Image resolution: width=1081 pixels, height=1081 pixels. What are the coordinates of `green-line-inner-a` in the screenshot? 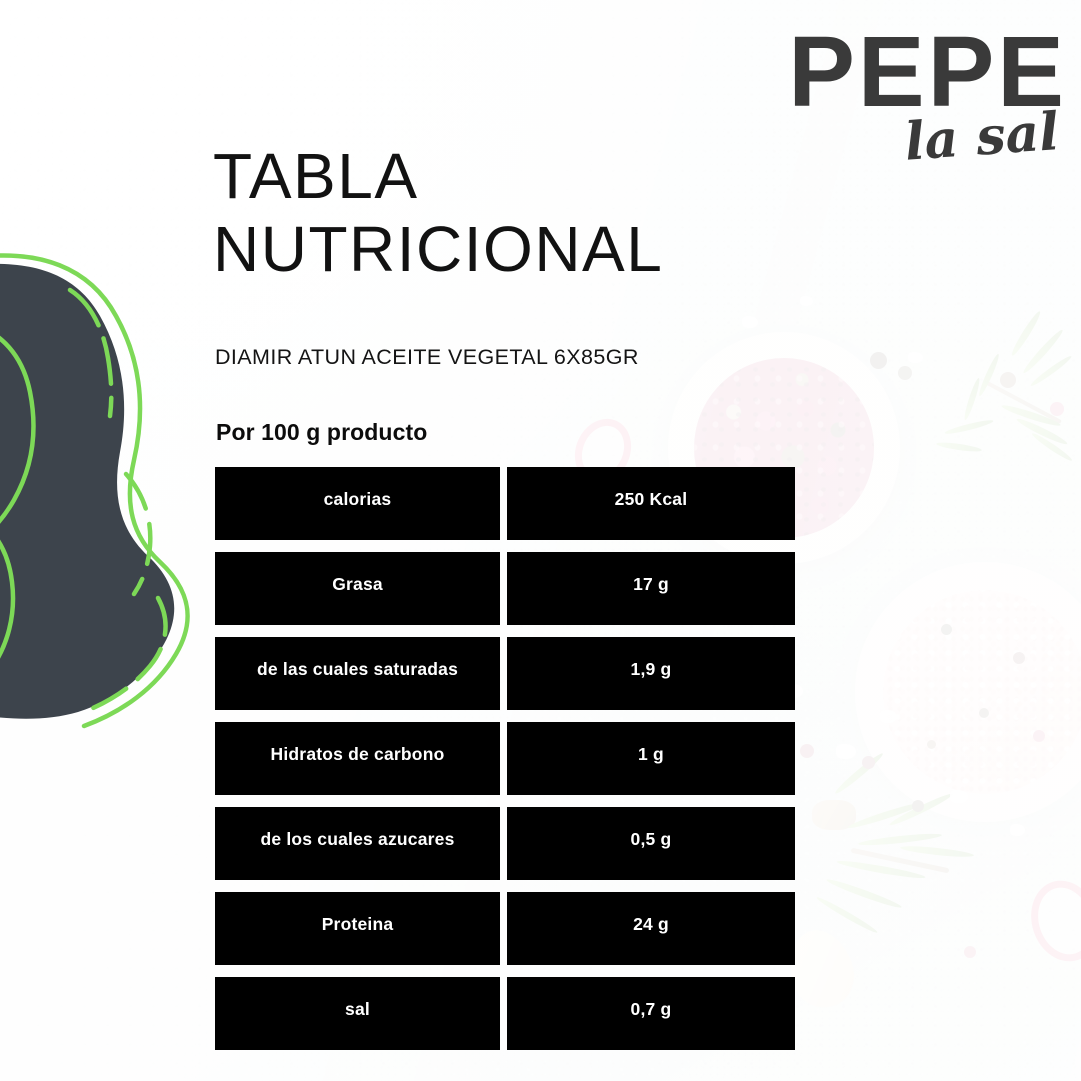 It's located at (18, 429).